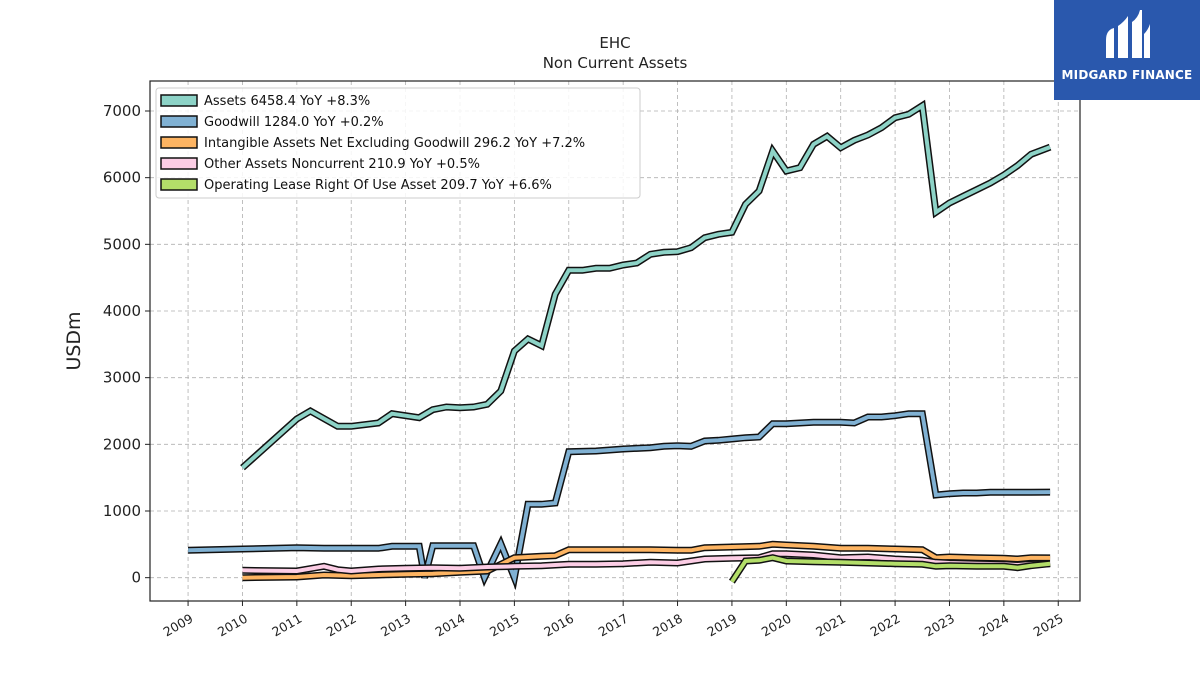  I want to click on x-tick-label: 2022, so click(885, 625).